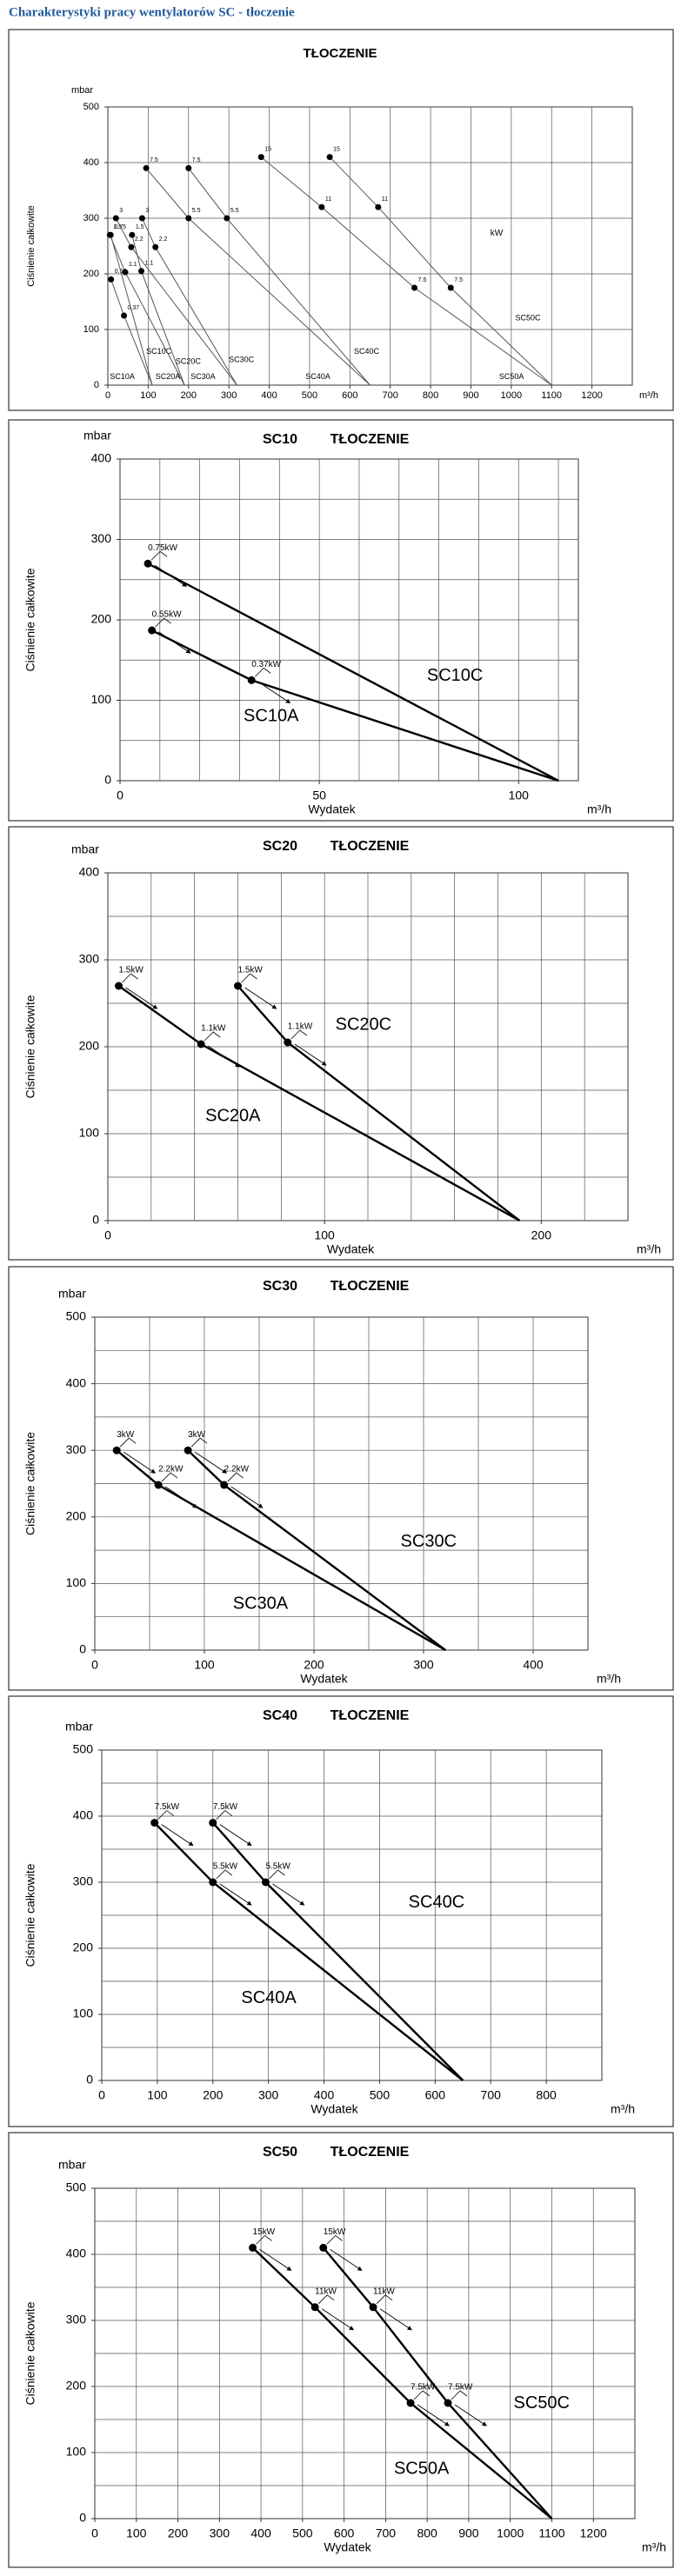  Describe the element at coordinates (266, 664) in the screenshot. I see `power-label: 0.37kW` at that location.